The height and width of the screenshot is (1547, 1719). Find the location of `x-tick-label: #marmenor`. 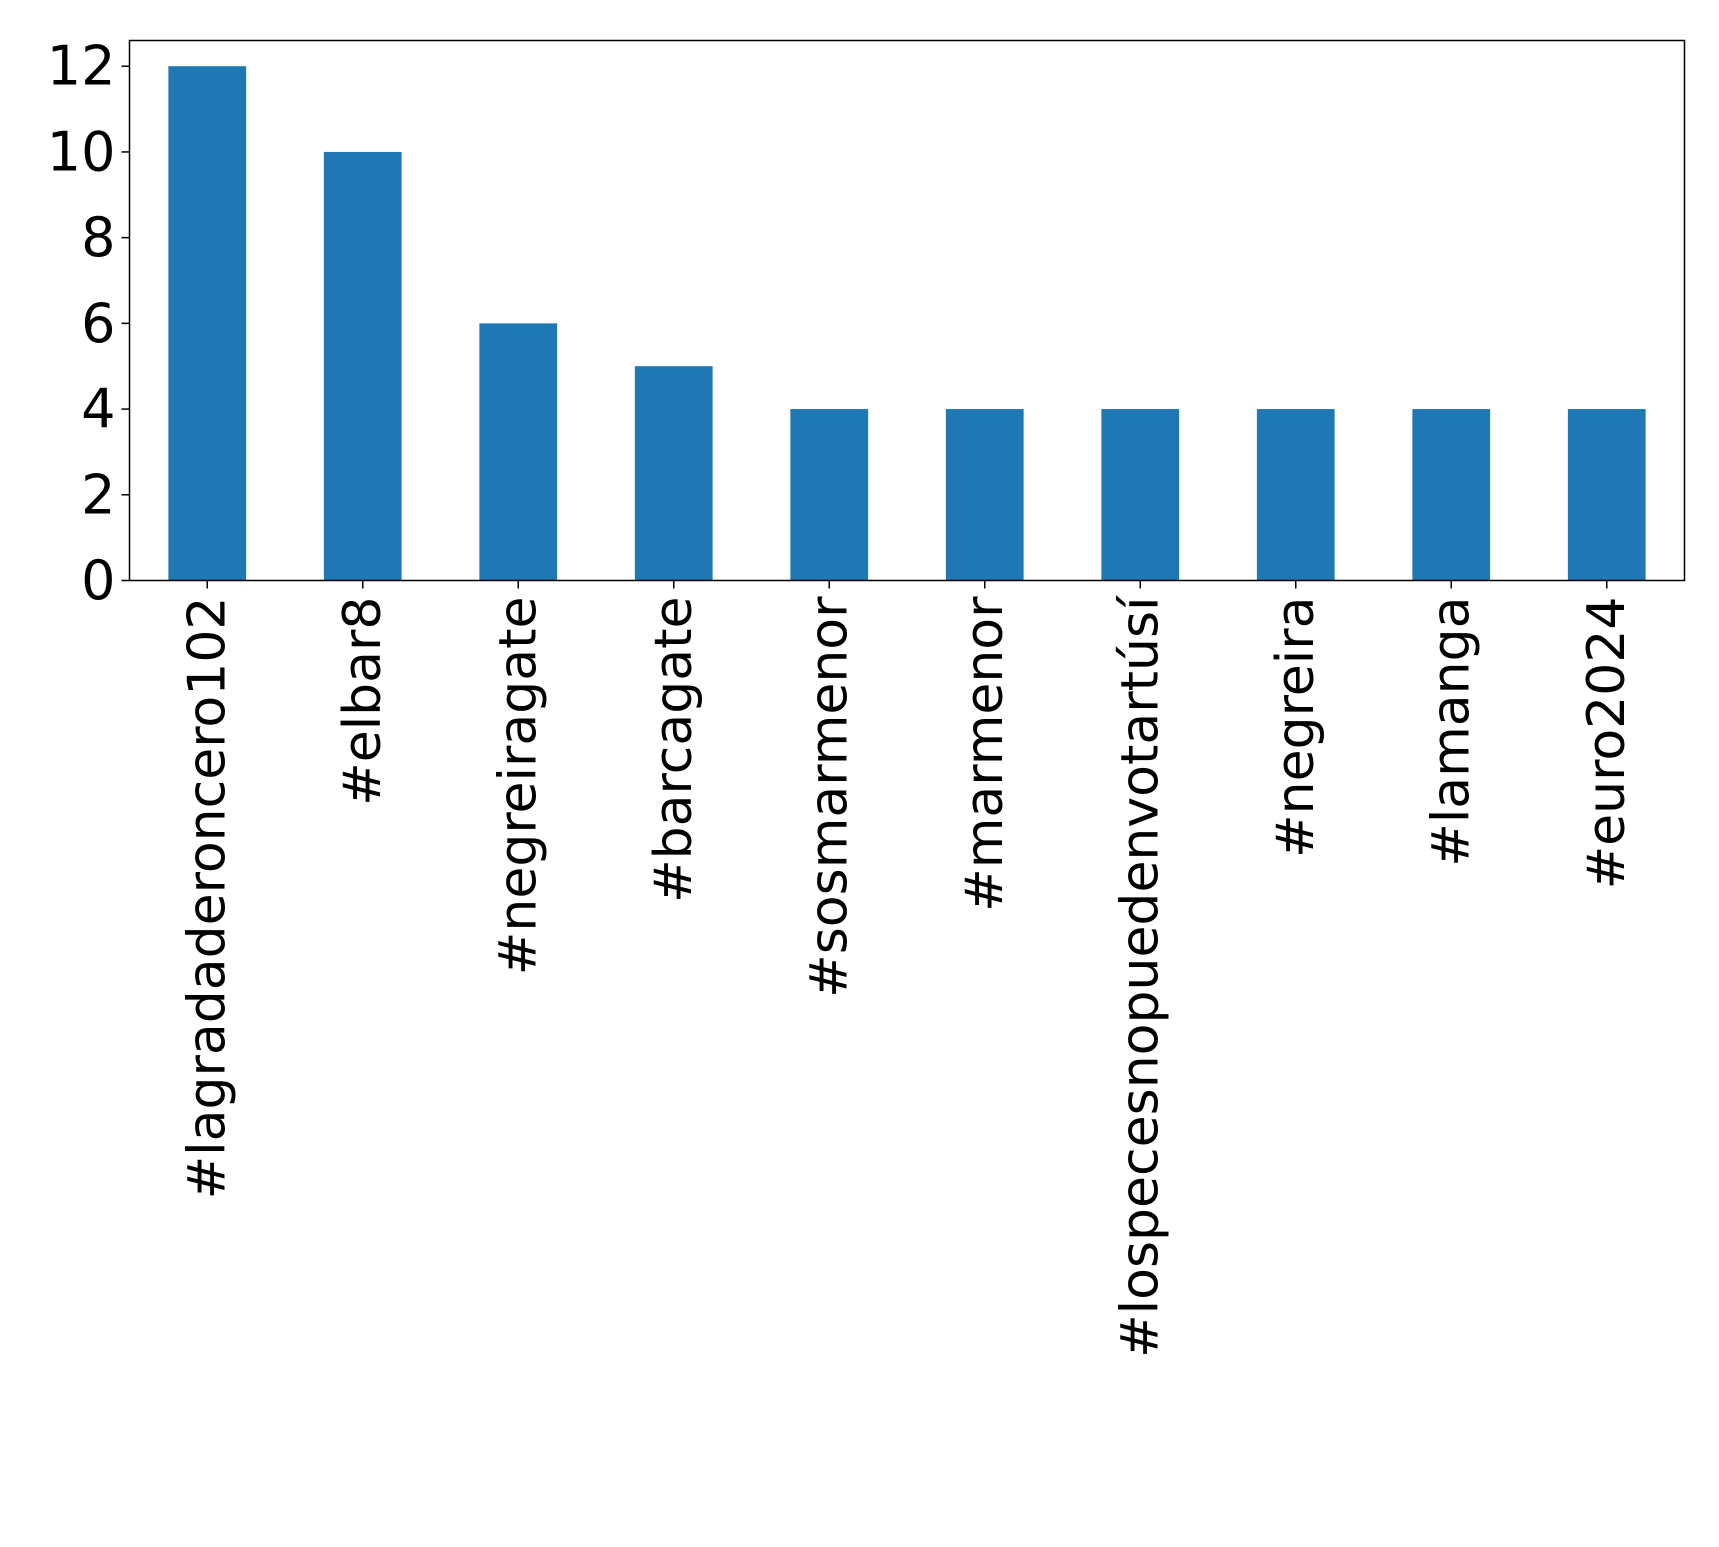

x-tick-label: #marmenor is located at coordinates (985, 754).